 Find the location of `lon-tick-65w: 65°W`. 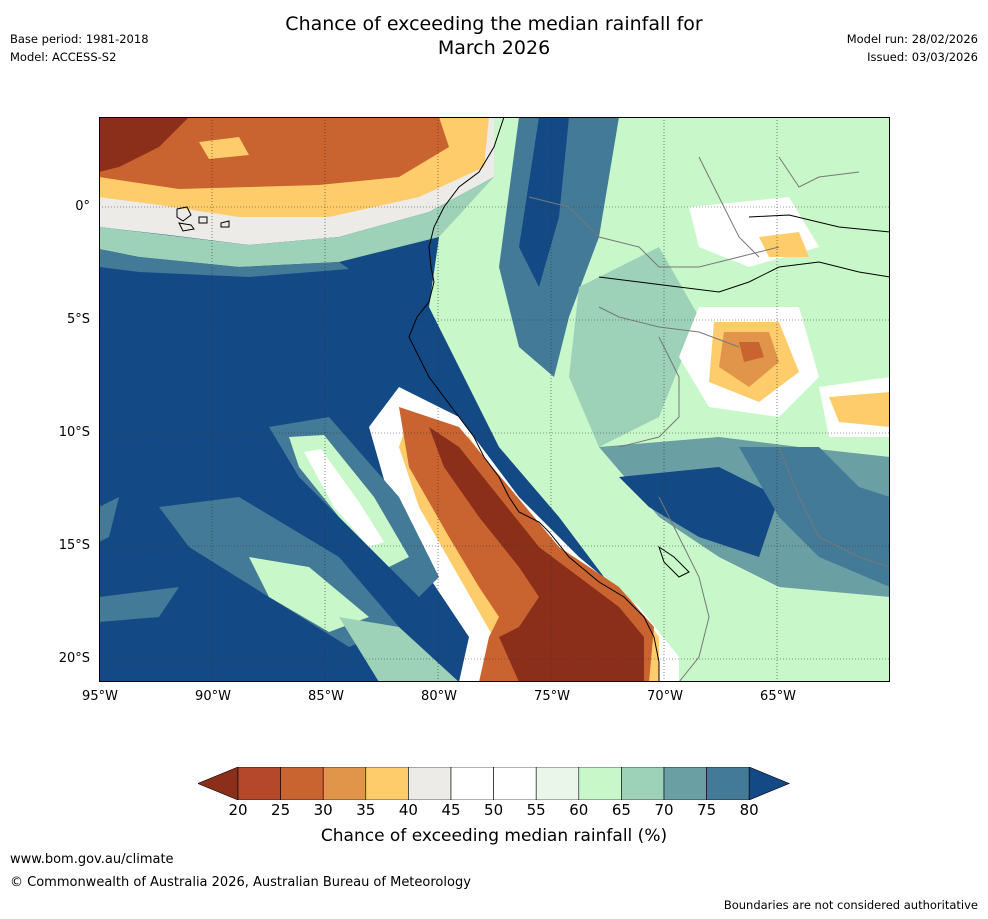

lon-tick-65w: 65°W is located at coordinates (778, 696).